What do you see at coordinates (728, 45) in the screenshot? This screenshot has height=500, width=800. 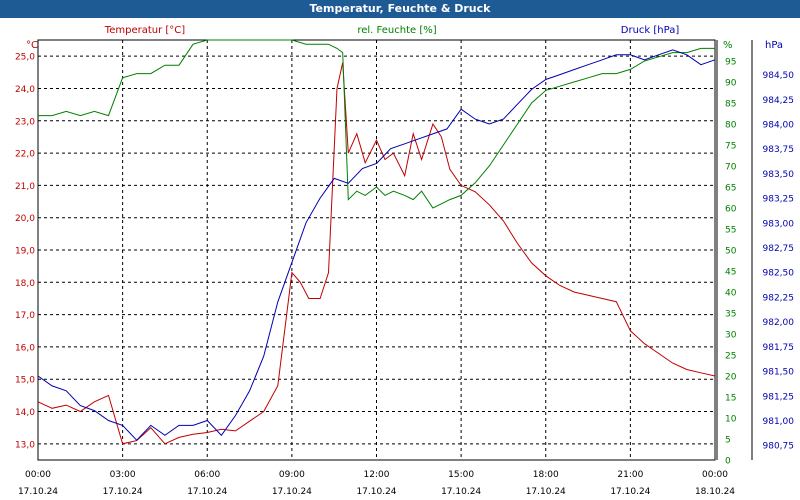 I see `unit-humidity: %` at bounding box center [728, 45].